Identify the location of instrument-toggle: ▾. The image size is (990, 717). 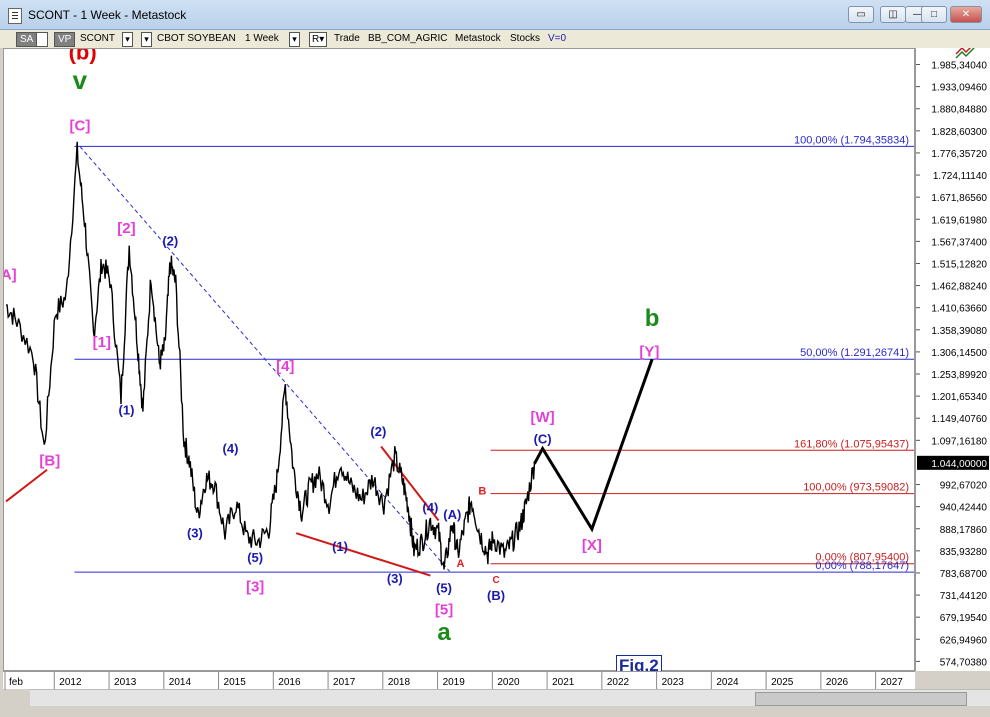
(146, 39).